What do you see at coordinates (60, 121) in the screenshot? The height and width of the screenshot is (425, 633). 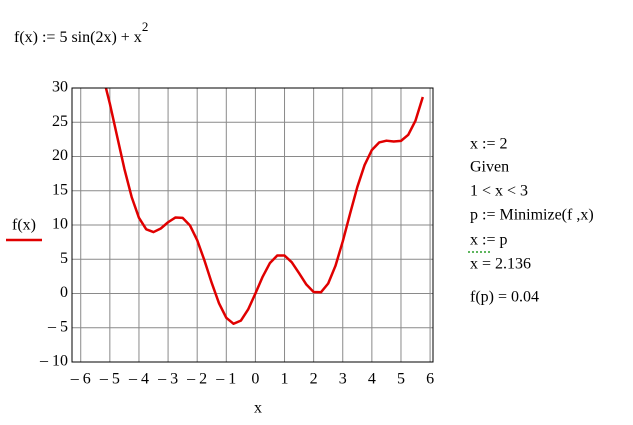 I see `y-tick-label: 25` at bounding box center [60, 121].